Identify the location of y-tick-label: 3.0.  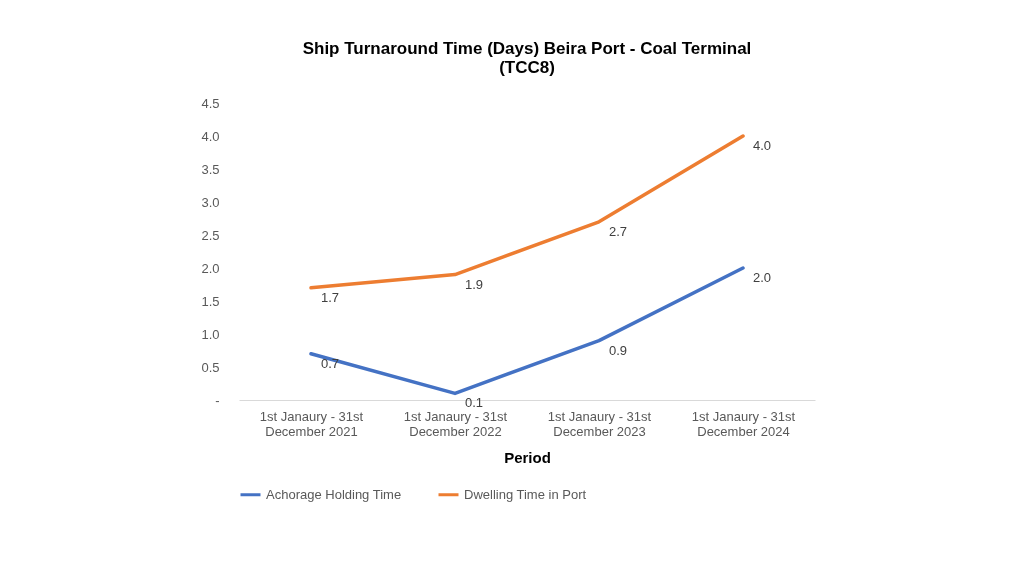
(210, 202).